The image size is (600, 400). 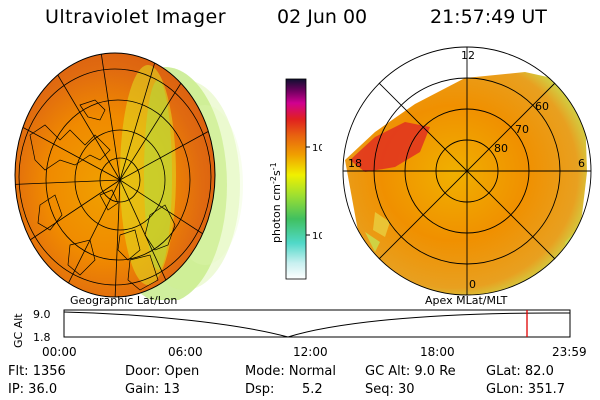 I want to click on geographic-label: Geographic Lat/Lon, so click(x=123, y=300).